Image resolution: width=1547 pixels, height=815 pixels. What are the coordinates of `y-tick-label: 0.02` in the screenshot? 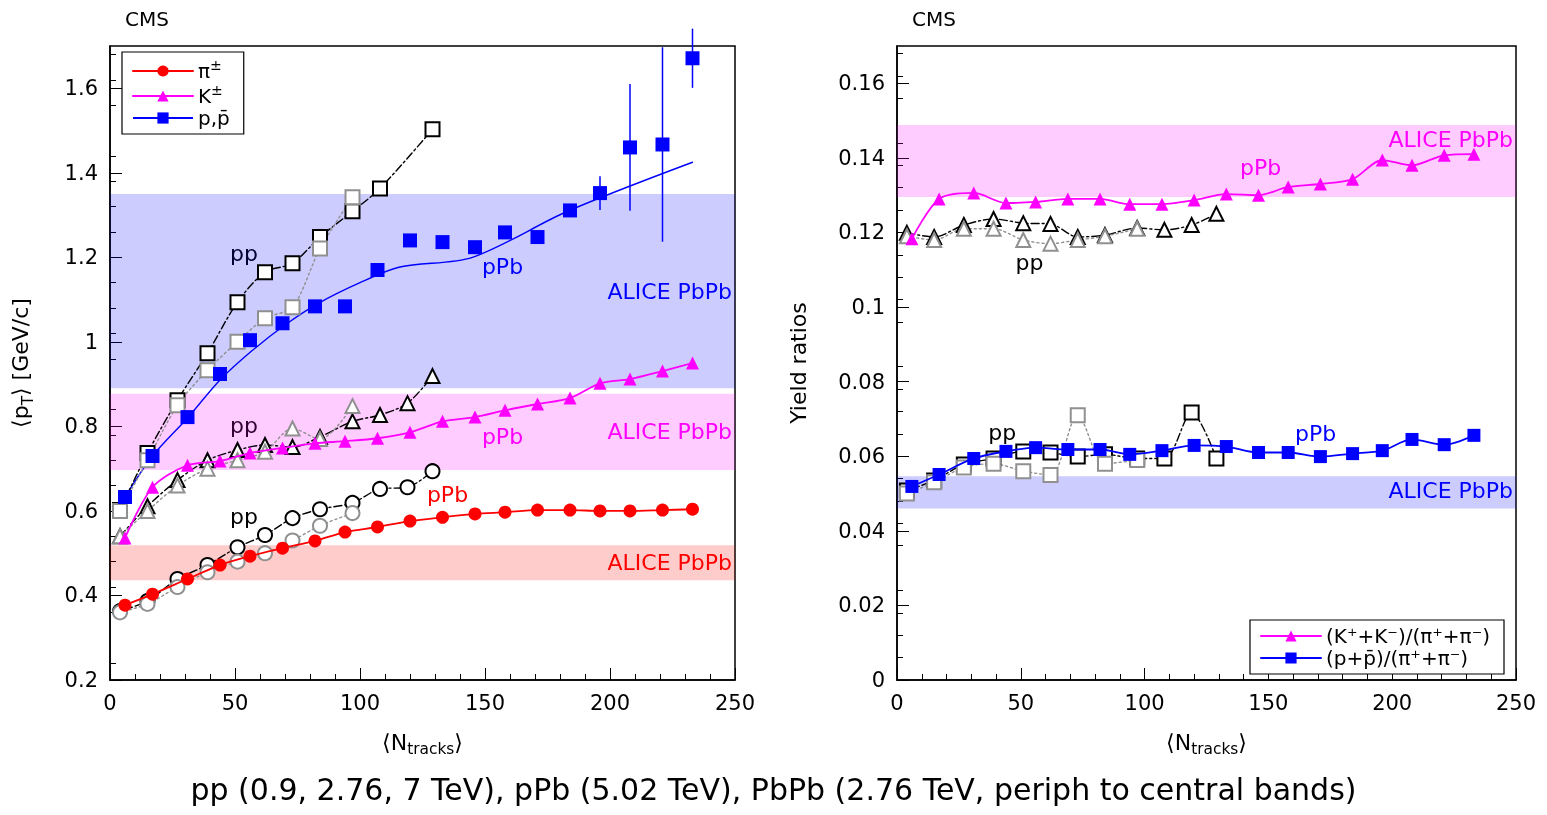 It's located at (861, 605).